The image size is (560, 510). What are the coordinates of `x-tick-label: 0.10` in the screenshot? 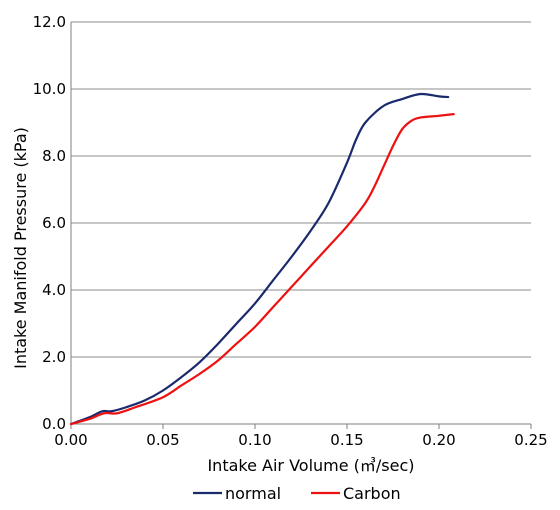 It's located at (254, 440).